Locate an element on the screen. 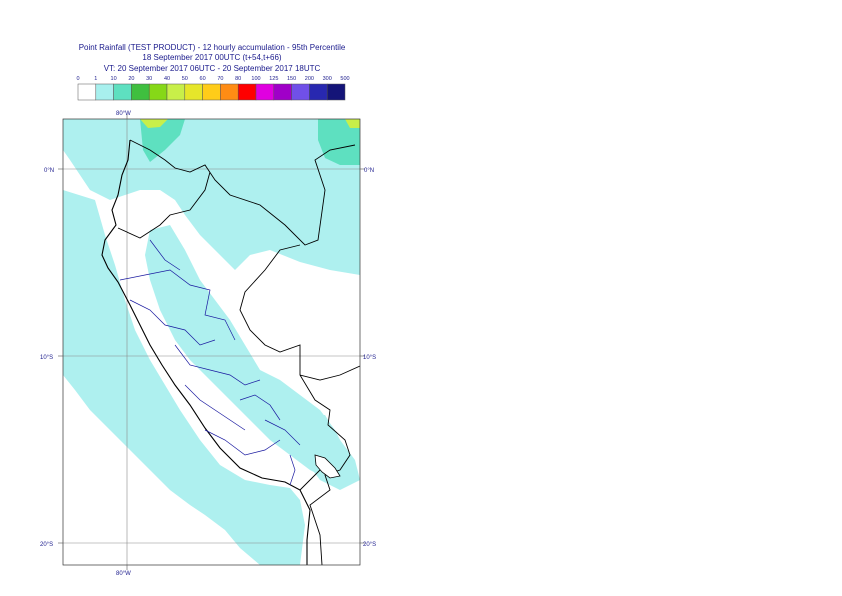 This screenshot has height=596, width=842. legend-threshold-label: 80 is located at coordinates (238, 79).